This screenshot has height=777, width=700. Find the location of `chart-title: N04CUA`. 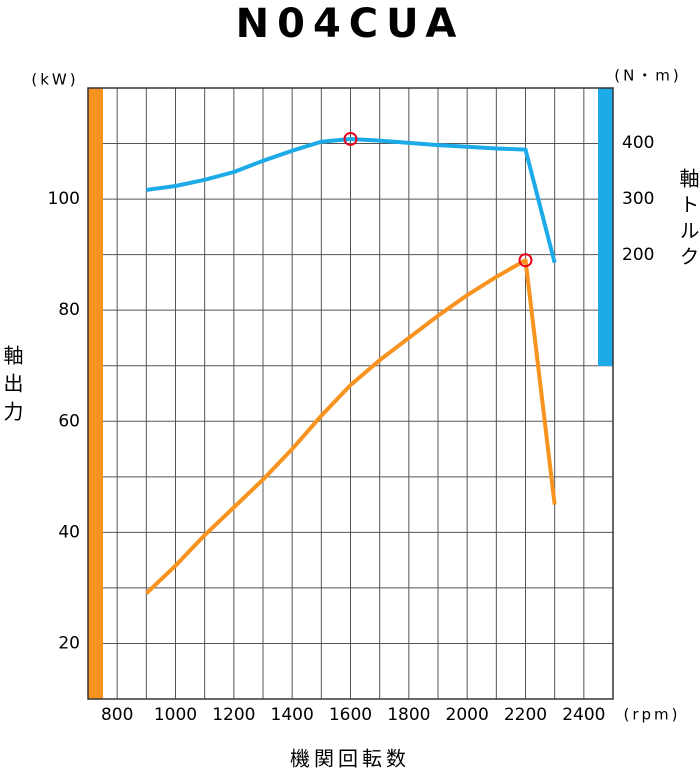

chart-title: N04CUA is located at coordinates (350, 24).